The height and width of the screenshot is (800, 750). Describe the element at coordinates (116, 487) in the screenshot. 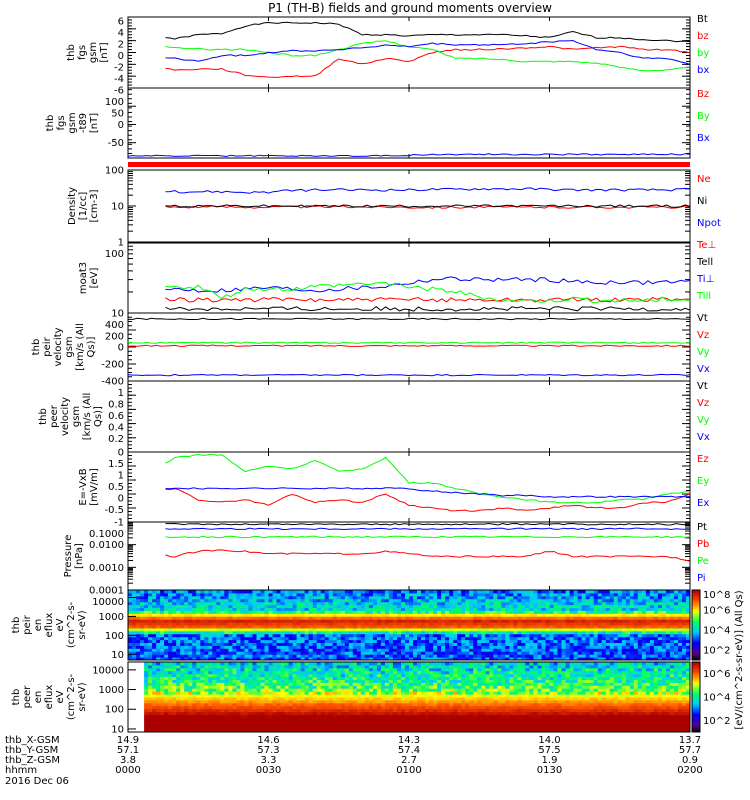

I see `y-tick-label: 0.5` at that location.